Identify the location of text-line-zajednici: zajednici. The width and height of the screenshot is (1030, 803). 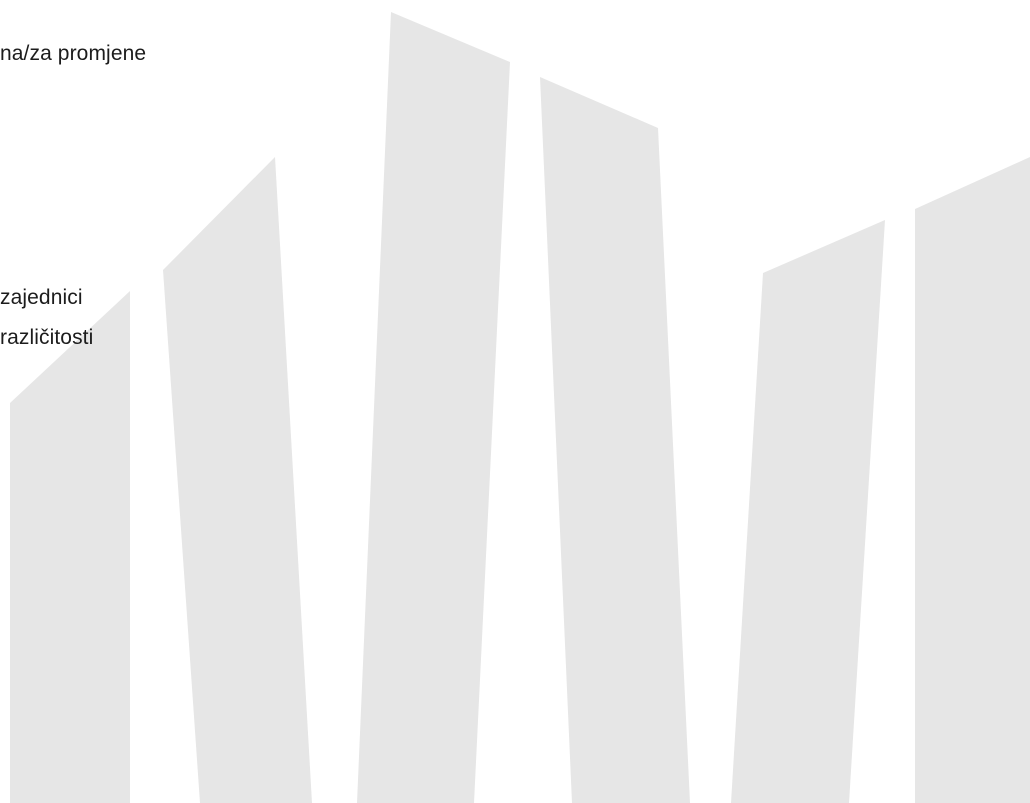
(41, 297).